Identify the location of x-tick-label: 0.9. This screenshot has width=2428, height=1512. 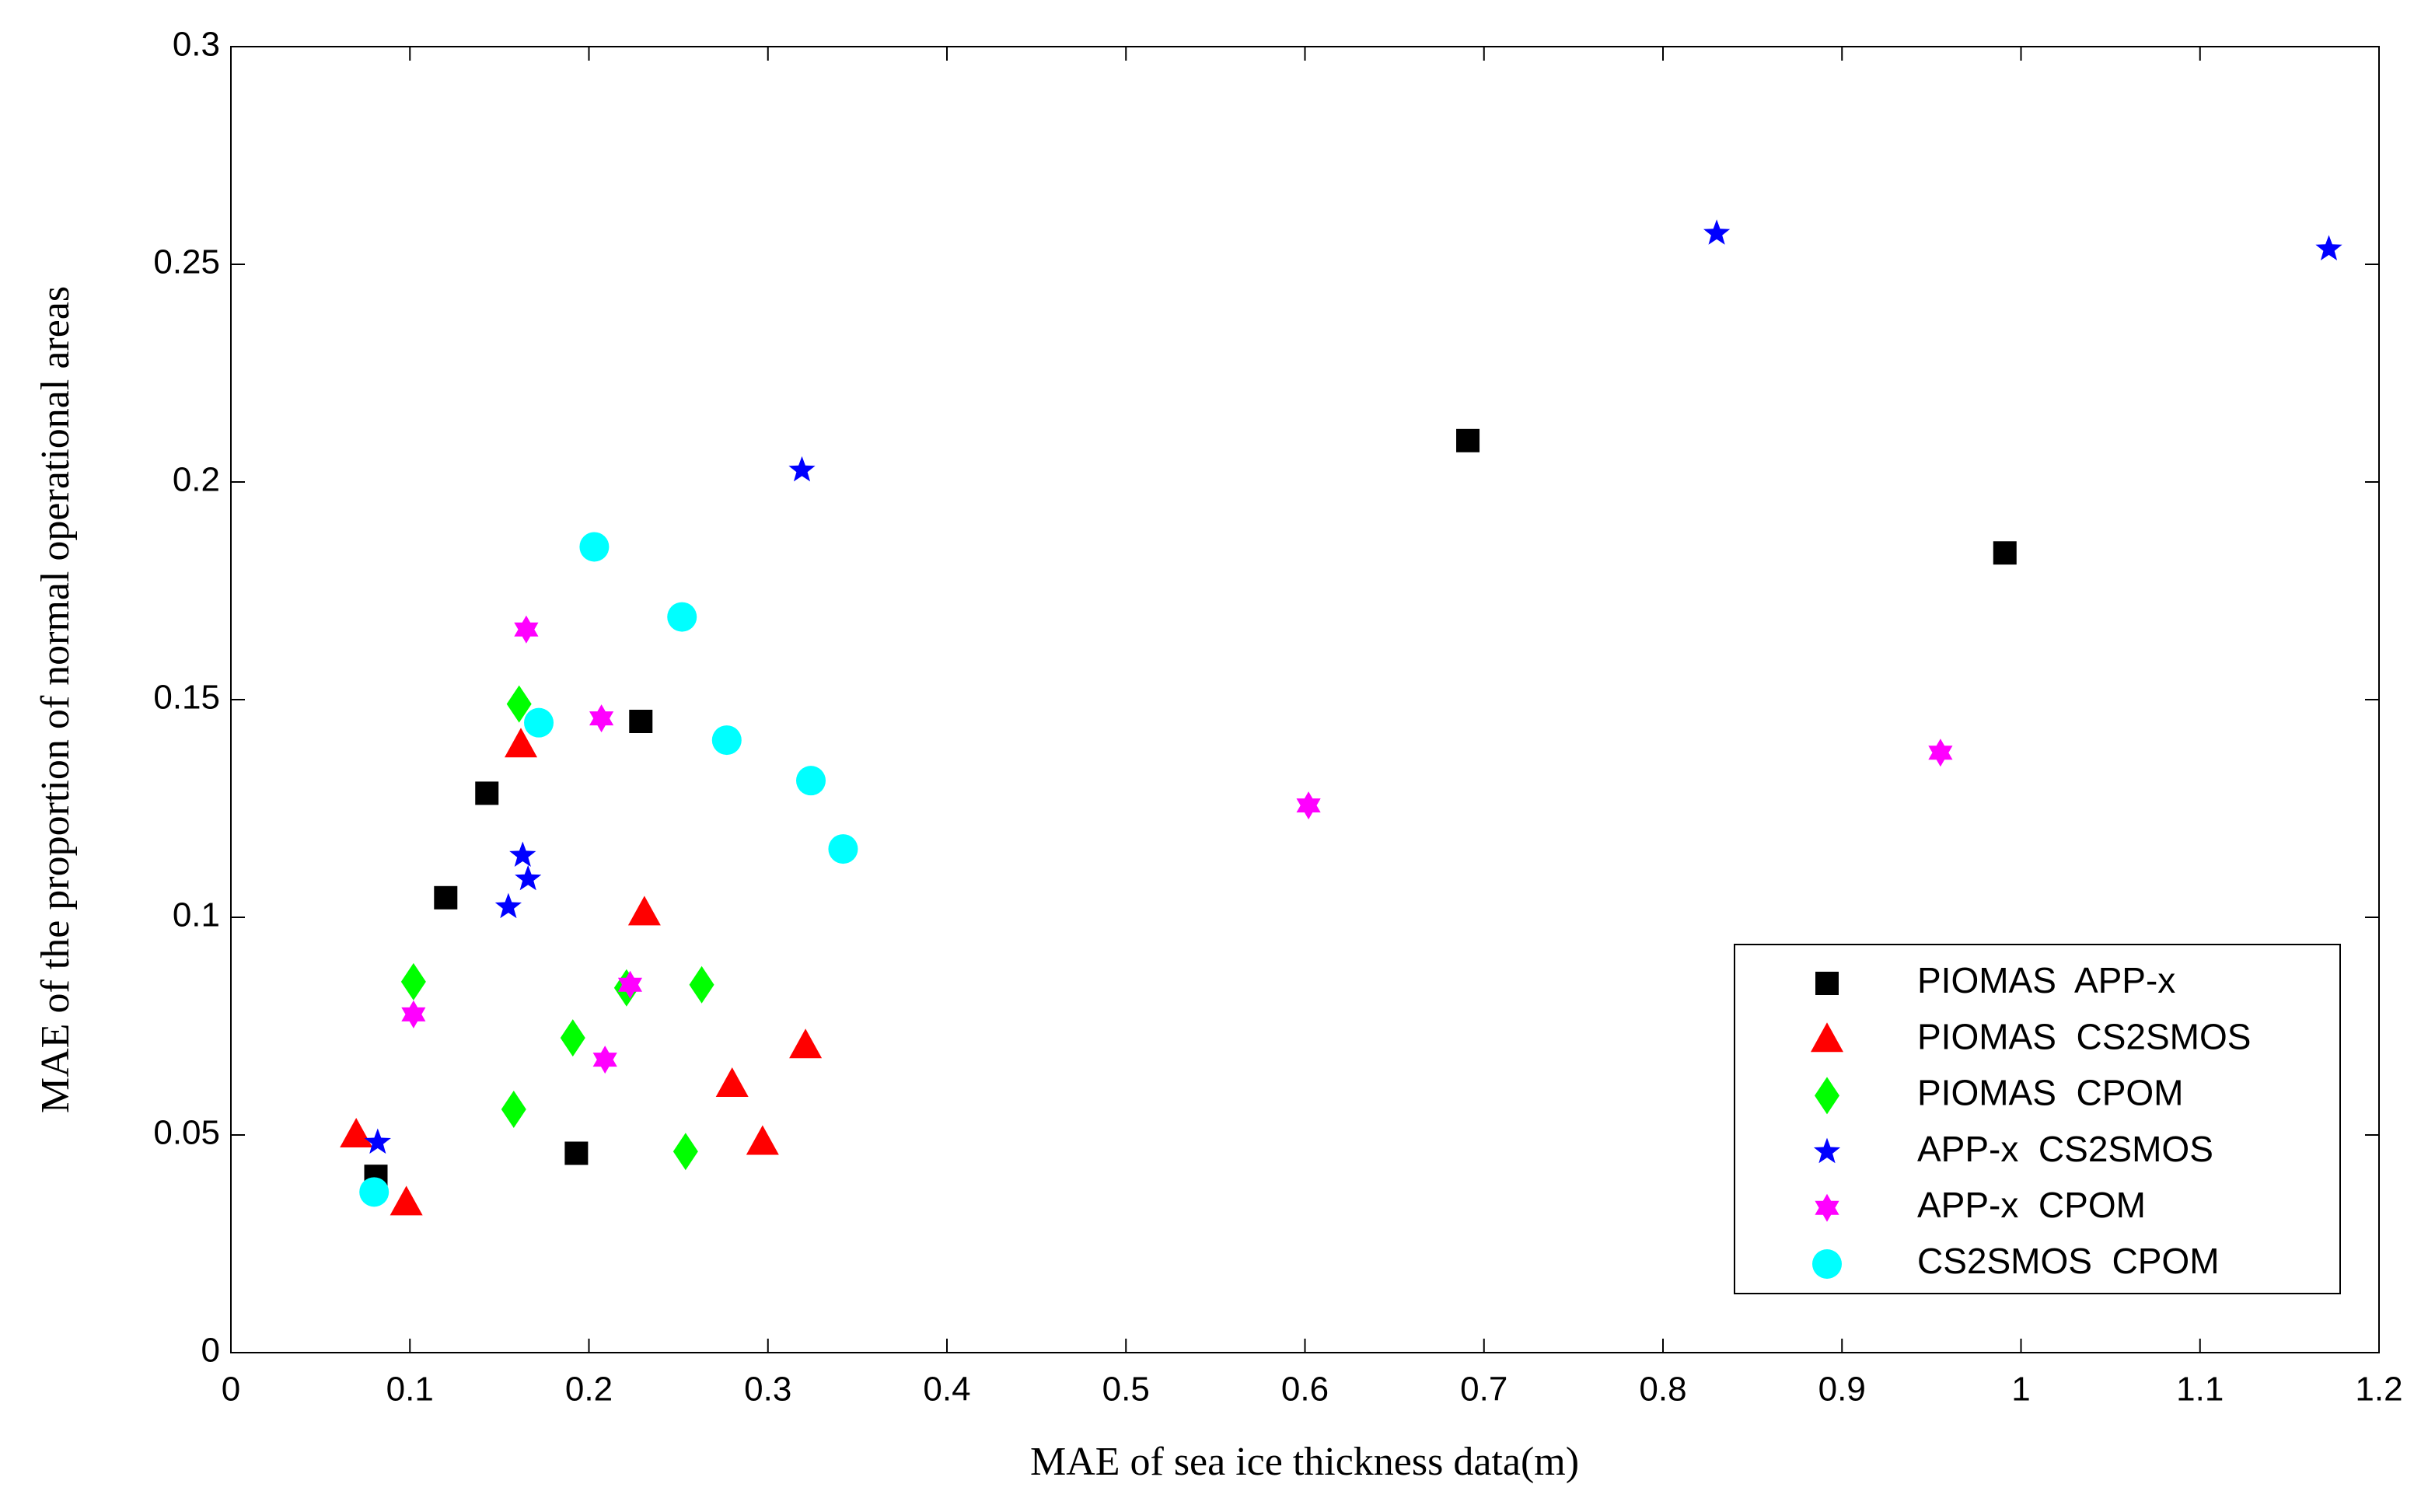
(1842, 1390).